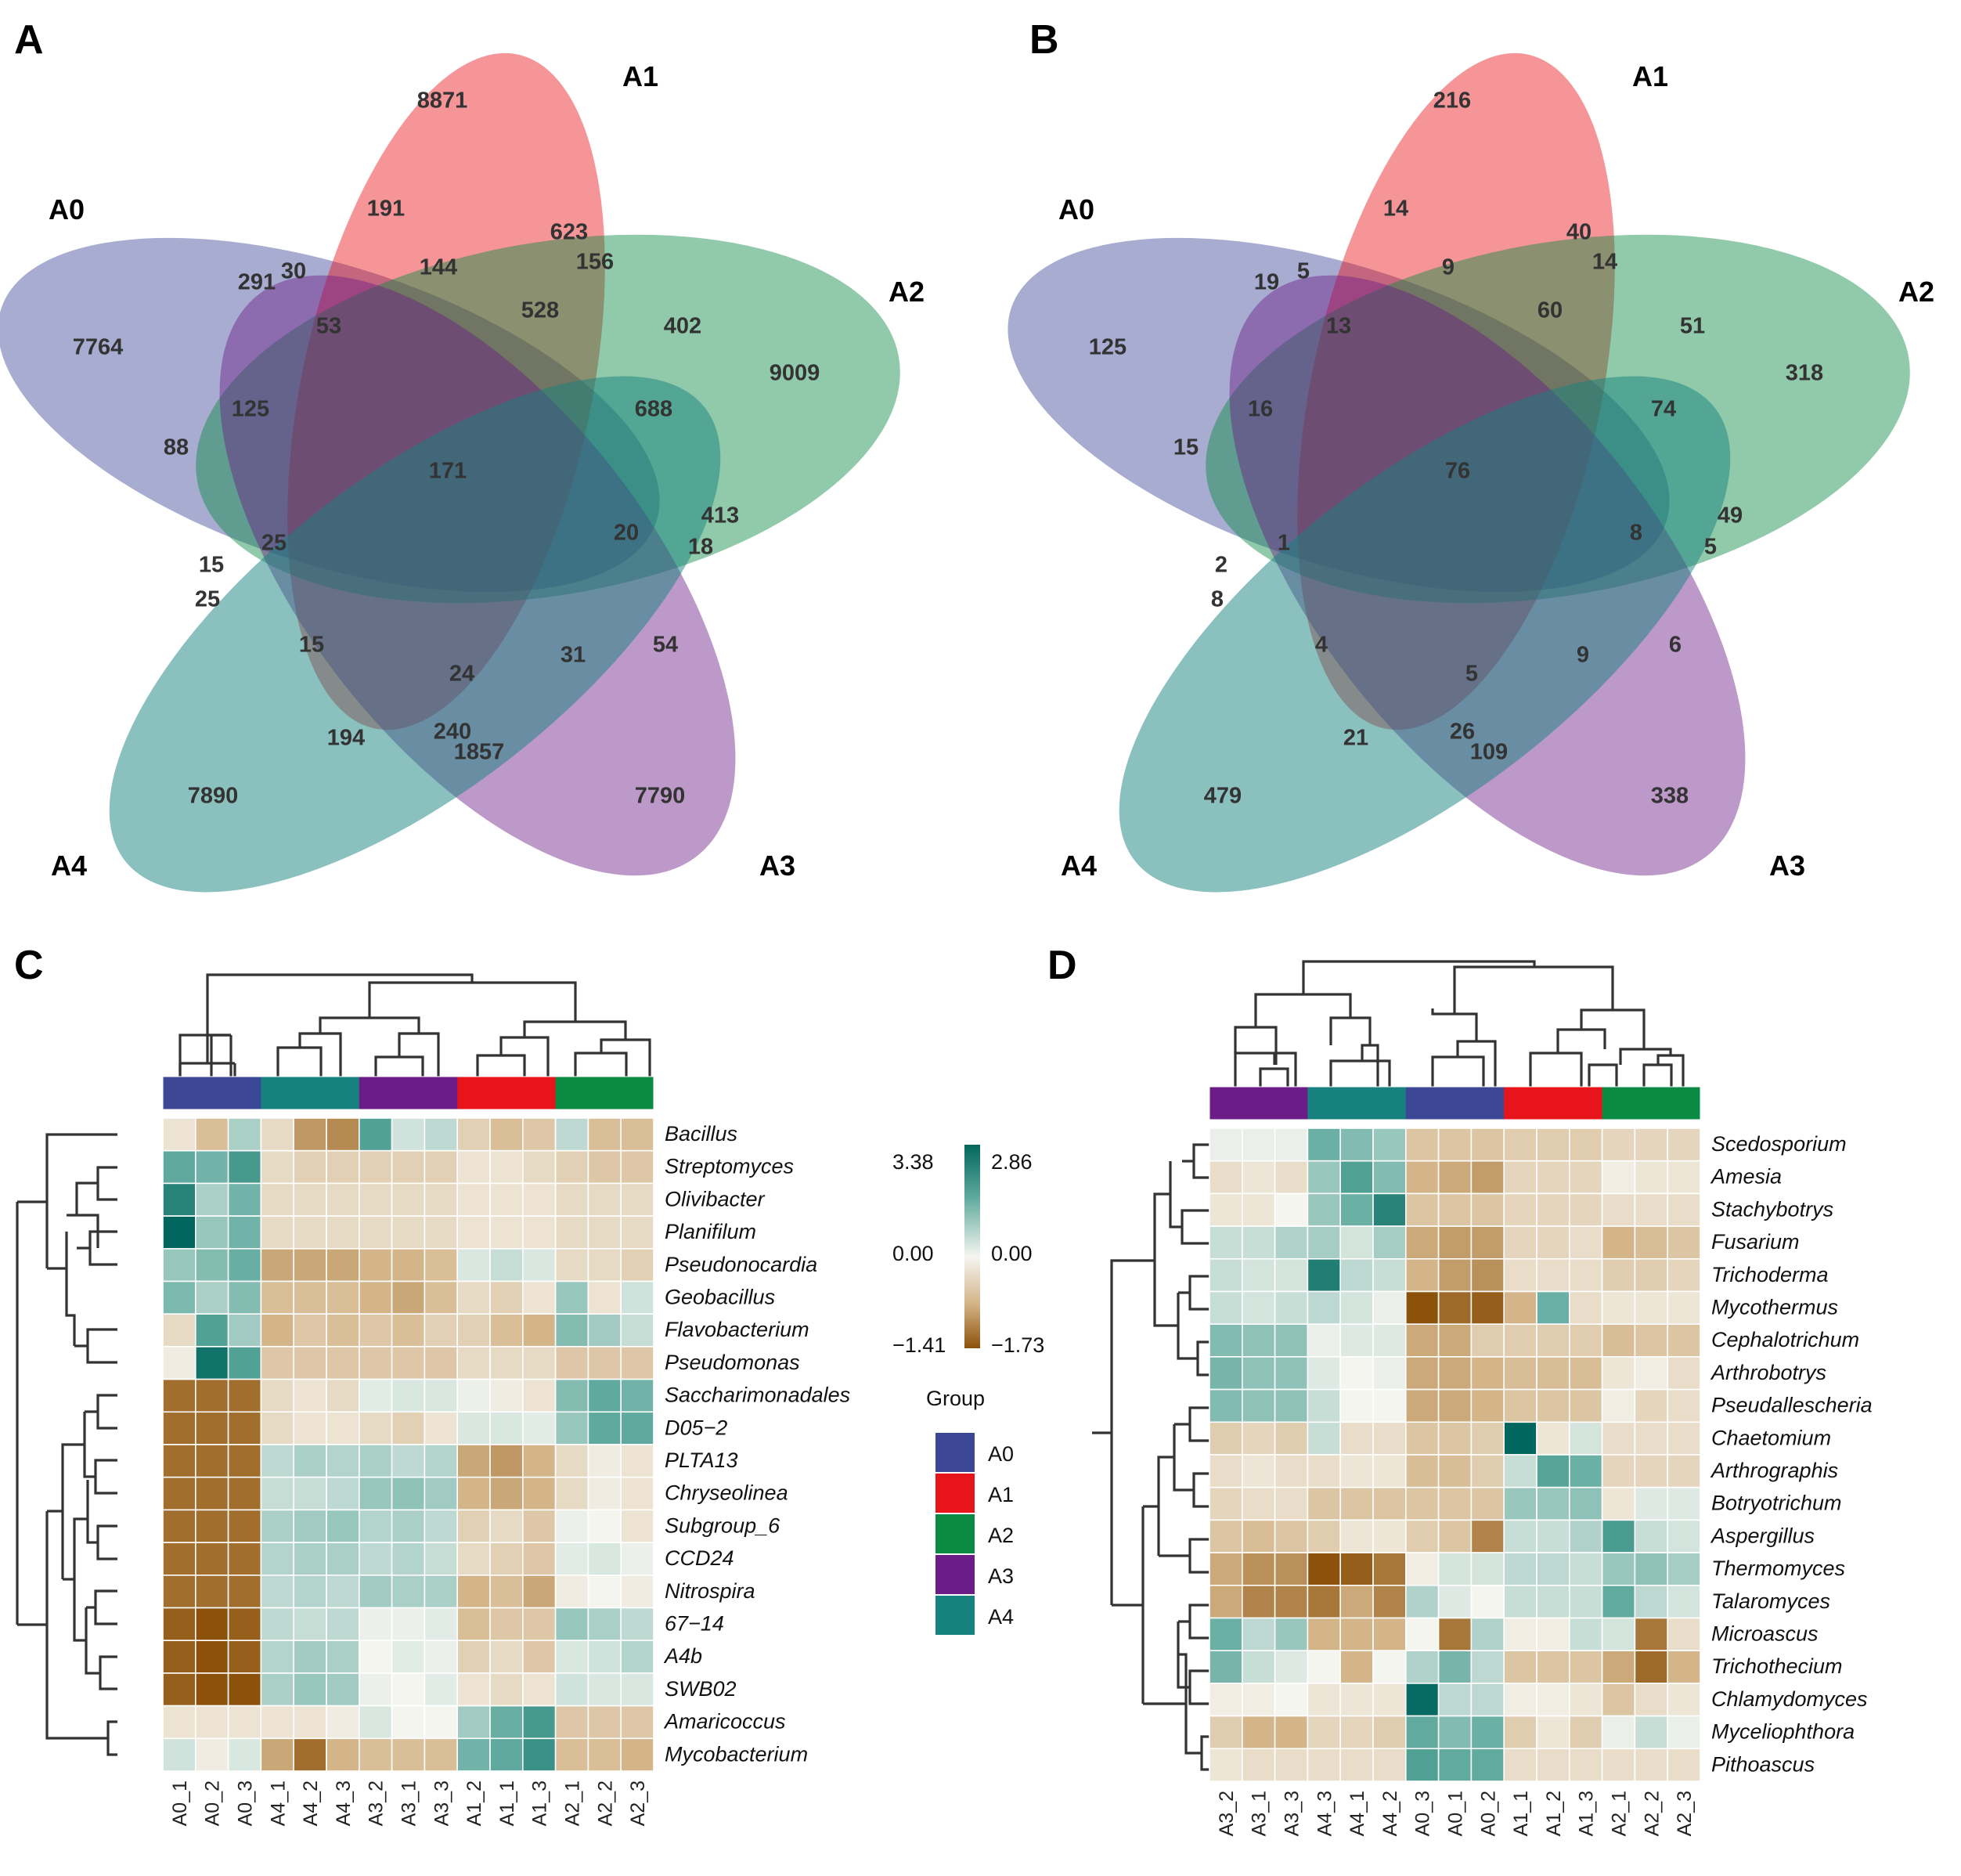 The image size is (1961, 1876). What do you see at coordinates (208, 599) in the screenshot?
I see `venn-count: 25` at bounding box center [208, 599].